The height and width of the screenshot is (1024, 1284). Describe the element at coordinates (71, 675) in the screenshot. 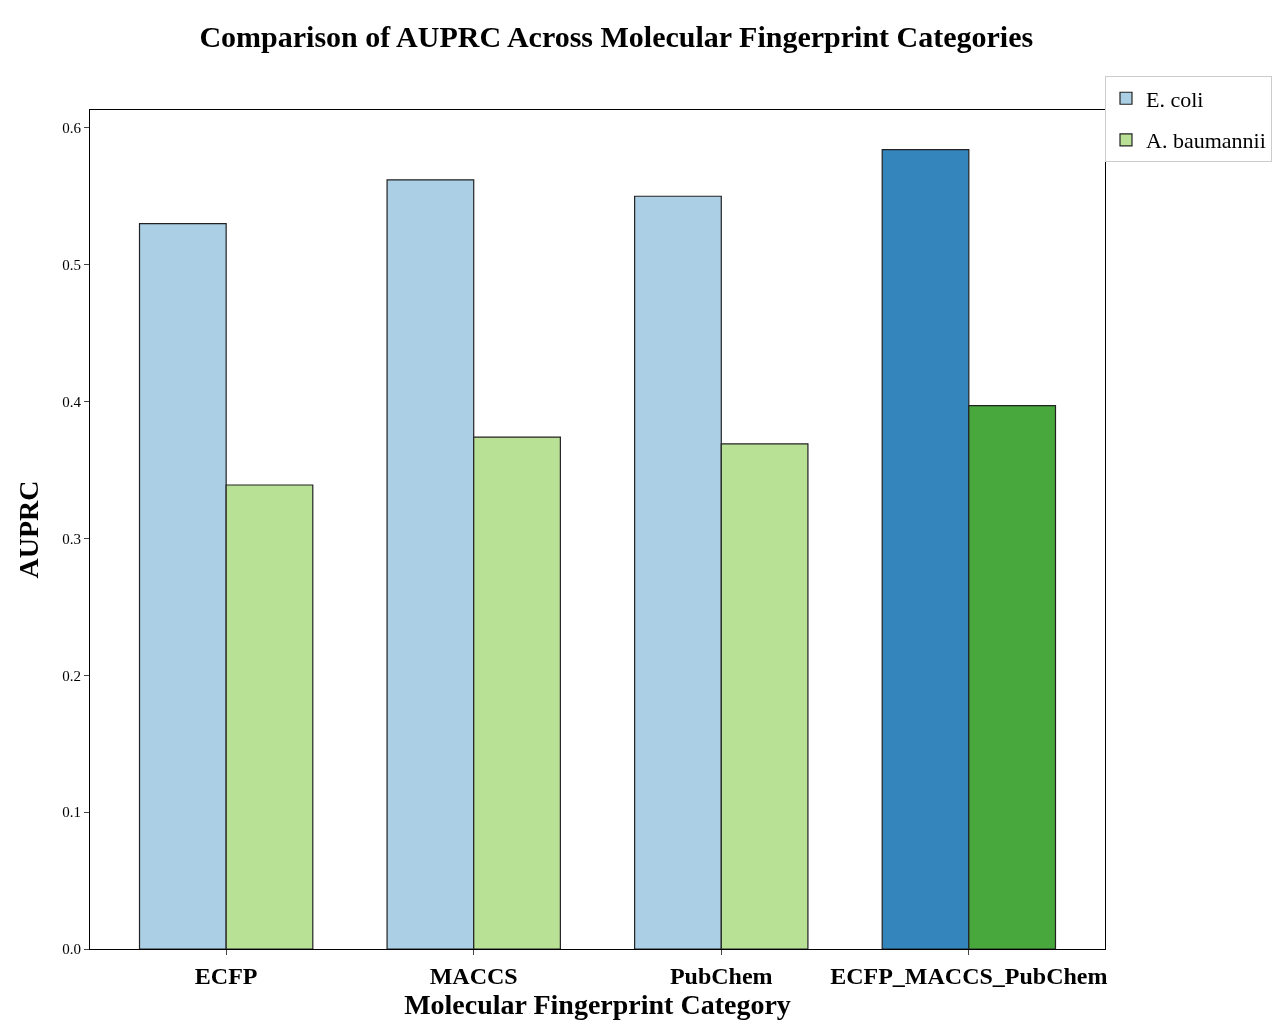

I see `y-tick-label: 0.2` at that location.